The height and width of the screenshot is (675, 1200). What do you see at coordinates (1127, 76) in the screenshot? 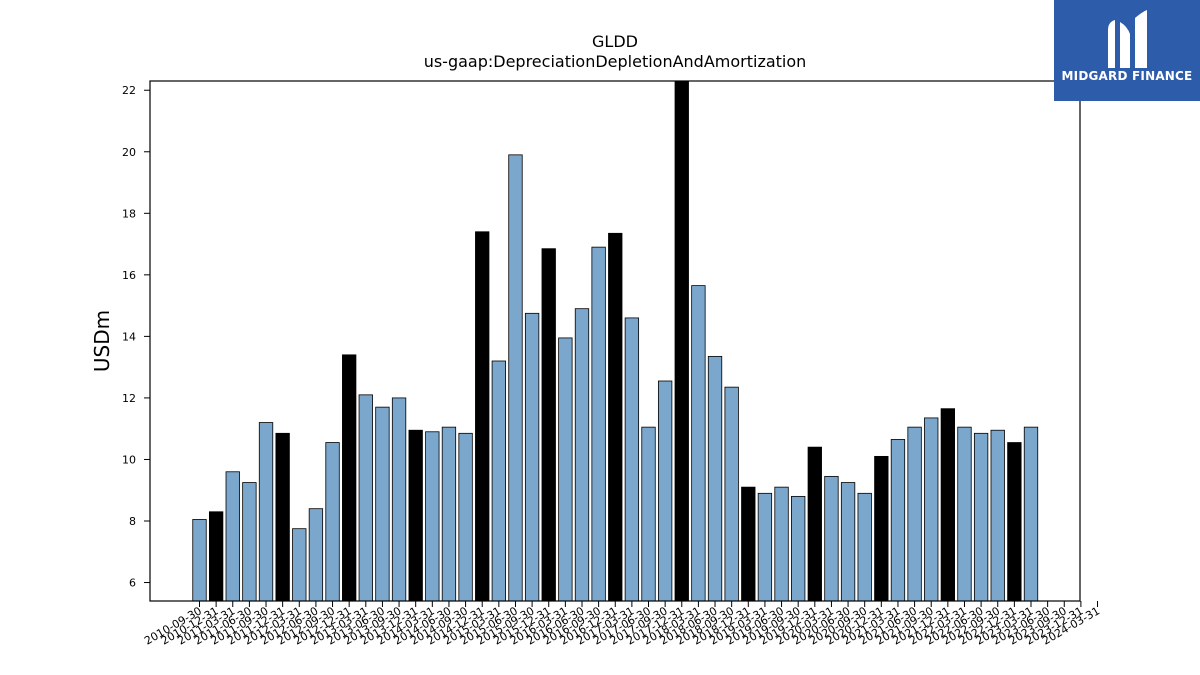
I see `logo-text: MIDGARD FINANCE` at bounding box center [1127, 76].